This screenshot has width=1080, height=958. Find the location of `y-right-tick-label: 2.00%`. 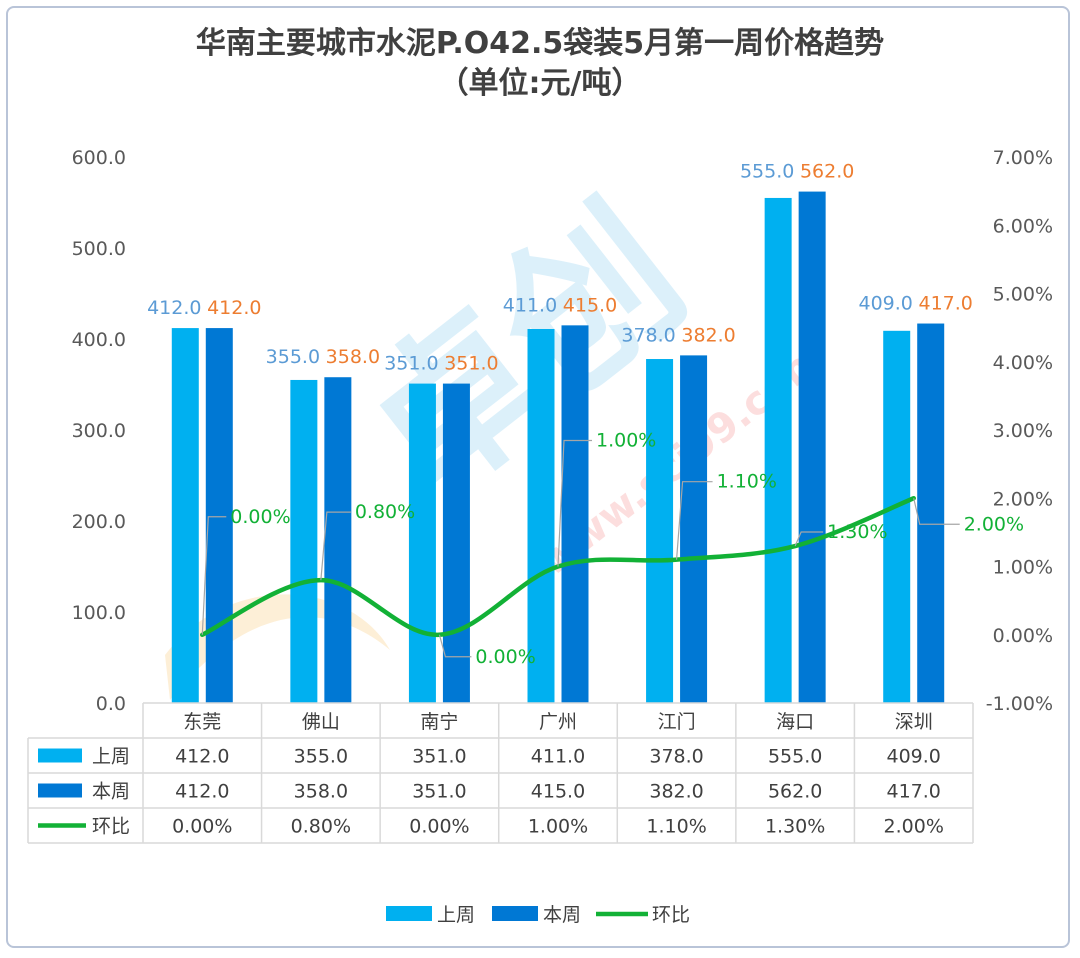

y-right-tick-label: 2.00% is located at coordinates (1023, 499).